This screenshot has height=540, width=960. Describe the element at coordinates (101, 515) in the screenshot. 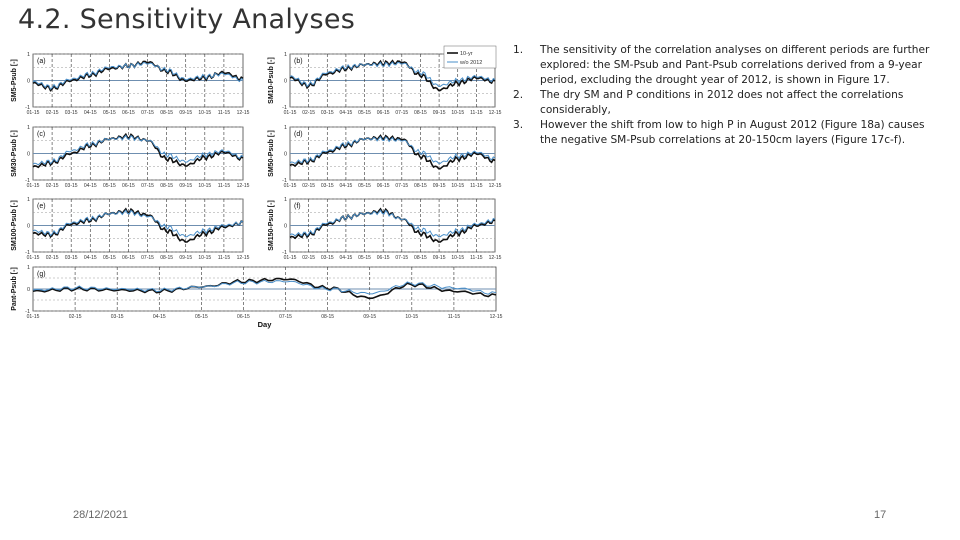

I see `footer-date: 28/12/2021` at that location.